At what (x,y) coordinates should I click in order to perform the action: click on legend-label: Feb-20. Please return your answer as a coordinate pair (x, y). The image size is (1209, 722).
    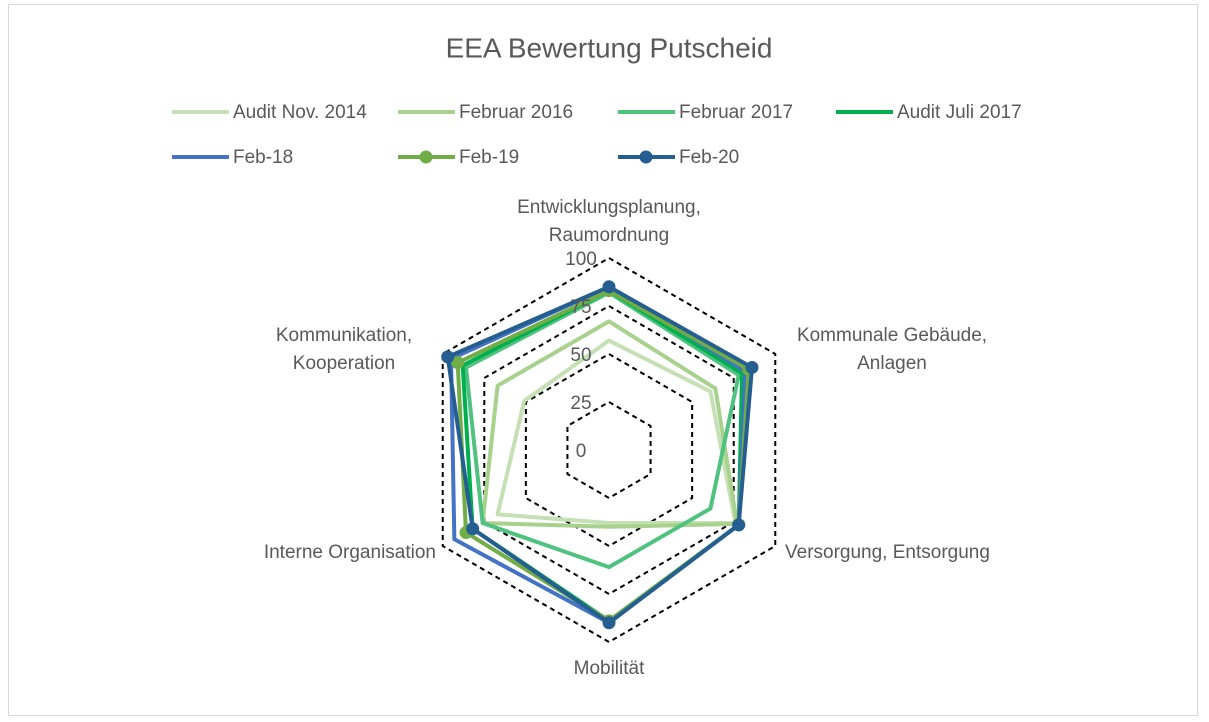
    Looking at the image, I should click on (709, 157).